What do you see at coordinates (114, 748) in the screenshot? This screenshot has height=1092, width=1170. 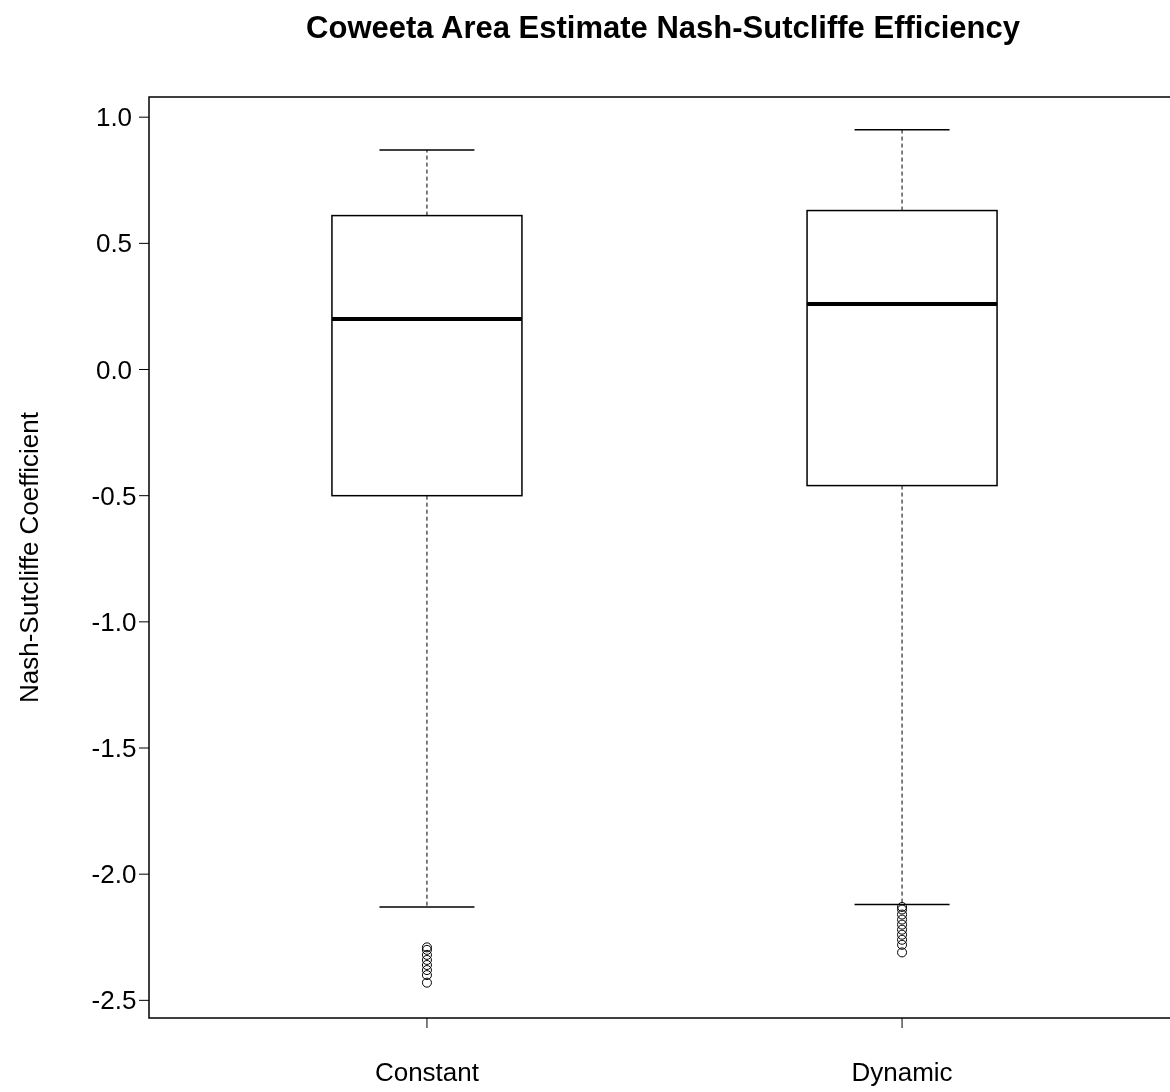 I see `y-tick-label: -1.5` at bounding box center [114, 748].